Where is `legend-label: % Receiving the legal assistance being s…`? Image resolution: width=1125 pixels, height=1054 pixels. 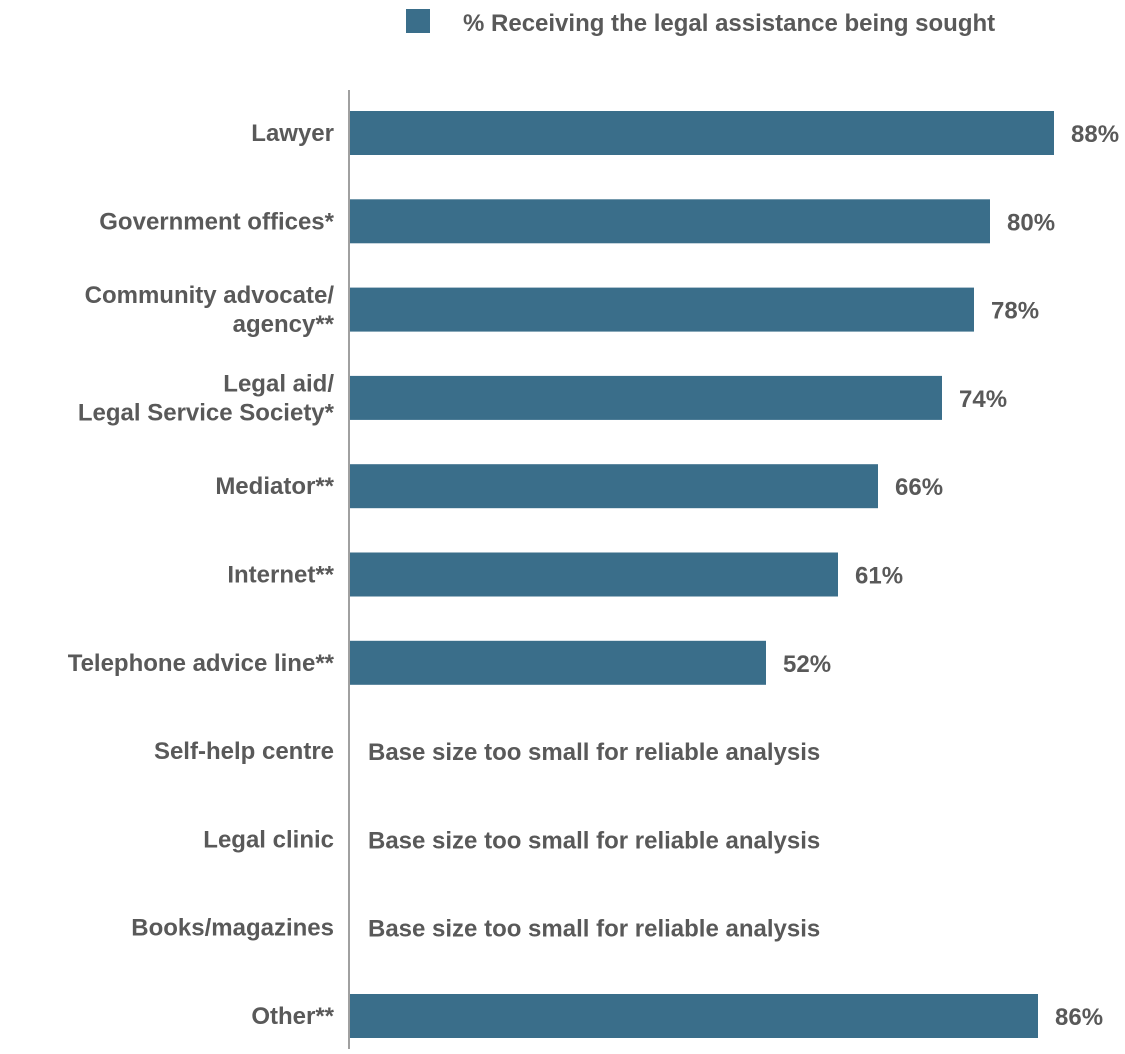 legend-label: % Receiving the legal assistance being s… is located at coordinates (729, 23).